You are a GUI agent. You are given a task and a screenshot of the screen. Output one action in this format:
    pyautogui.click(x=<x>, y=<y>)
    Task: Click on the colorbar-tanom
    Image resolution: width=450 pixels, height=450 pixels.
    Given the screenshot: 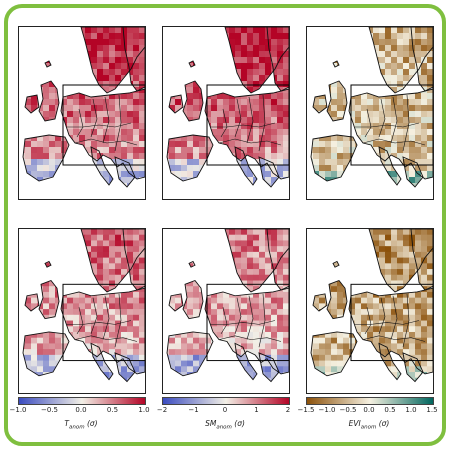 What is the action you would take?
    pyautogui.click(x=82, y=401)
    